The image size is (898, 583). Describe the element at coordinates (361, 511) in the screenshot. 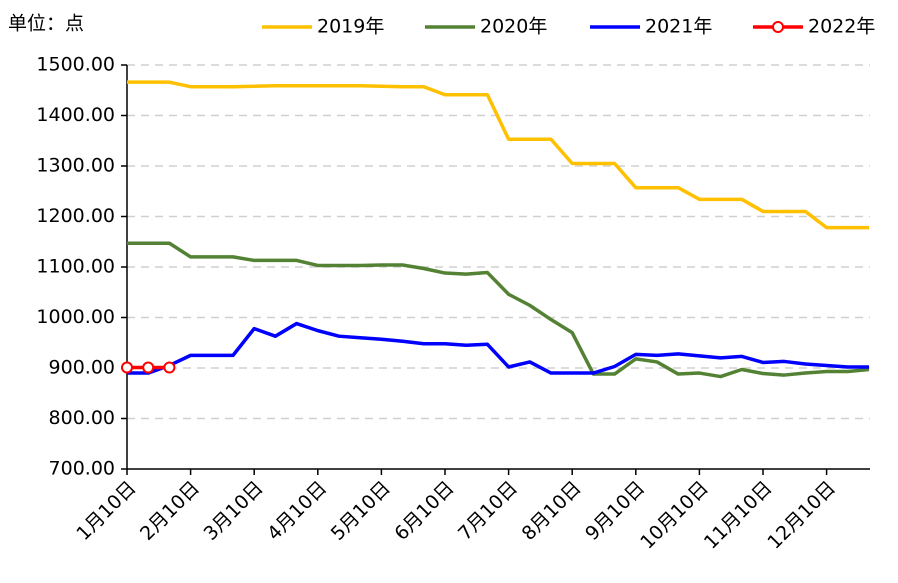

I see `x-tick-label: 5月10日` at that location.